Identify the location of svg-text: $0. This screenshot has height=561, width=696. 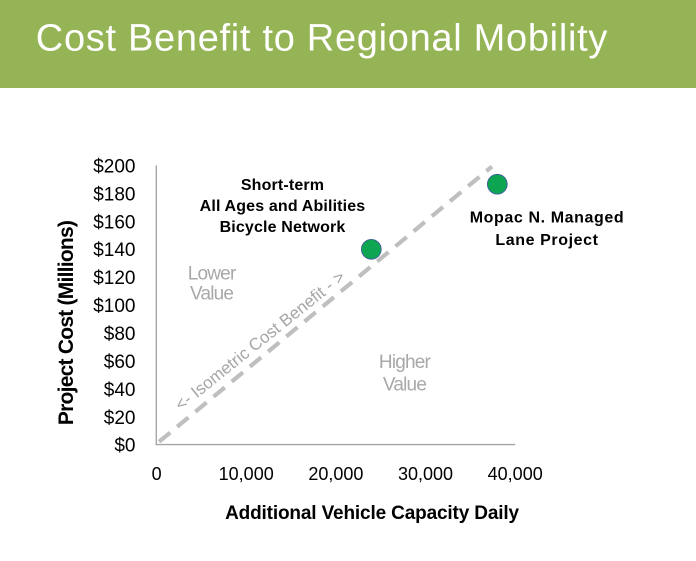
(124, 446).